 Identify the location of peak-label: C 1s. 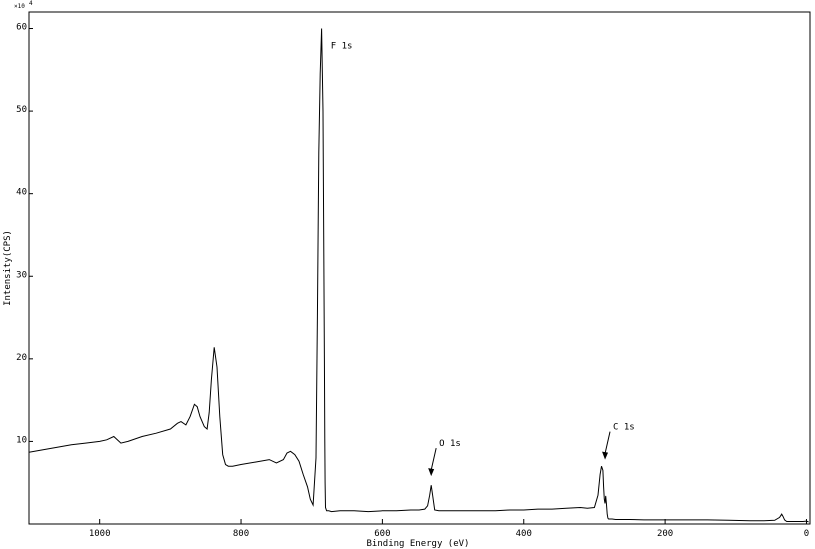
(624, 428).